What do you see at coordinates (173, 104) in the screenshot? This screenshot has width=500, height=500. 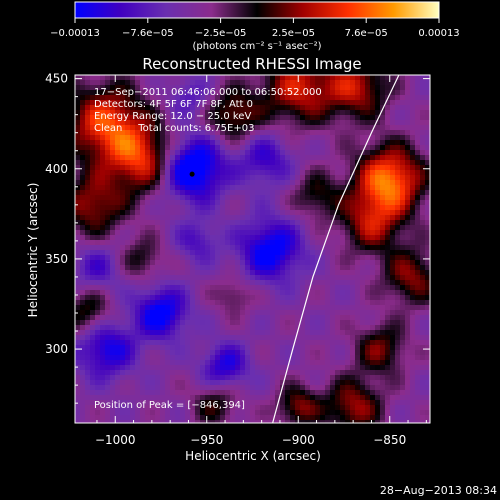 I see `annotation-detectors: Detectors: 4F 5F 6F 7F 8F, Att 0` at bounding box center [173, 104].